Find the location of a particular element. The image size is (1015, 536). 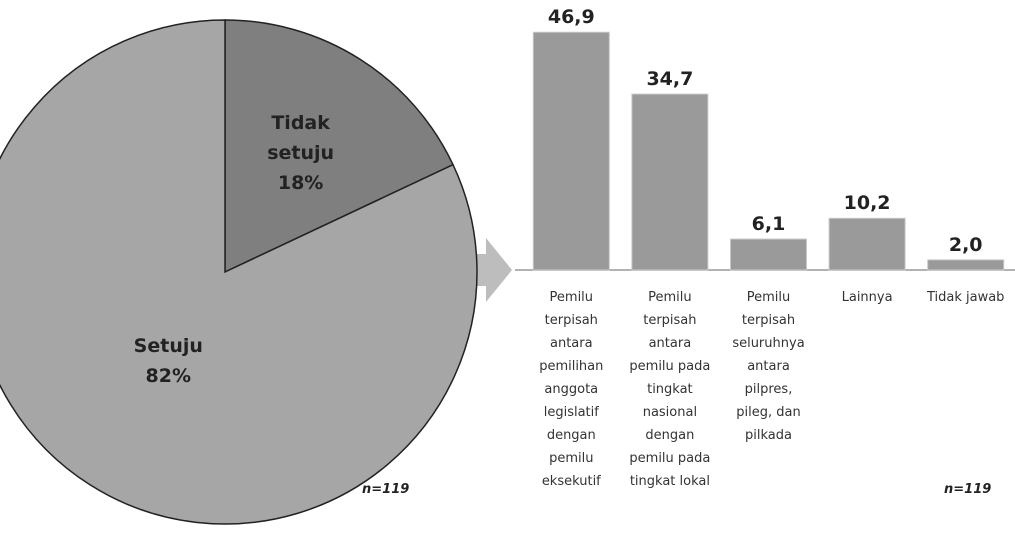

pie-slice is located at coordinates (339, 146).